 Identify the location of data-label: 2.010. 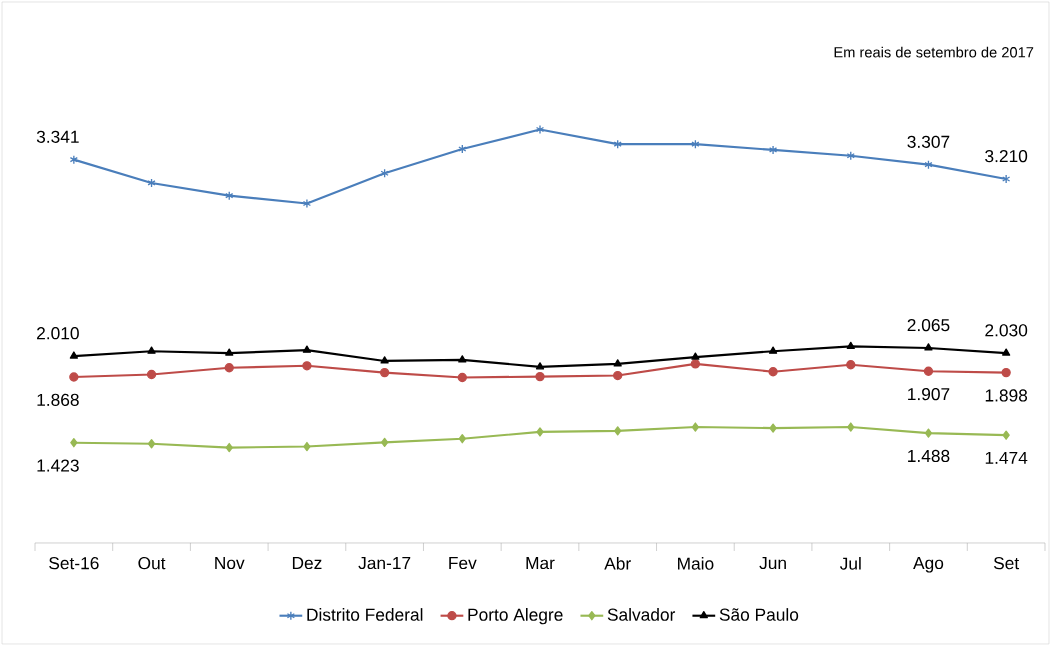
(58, 333).